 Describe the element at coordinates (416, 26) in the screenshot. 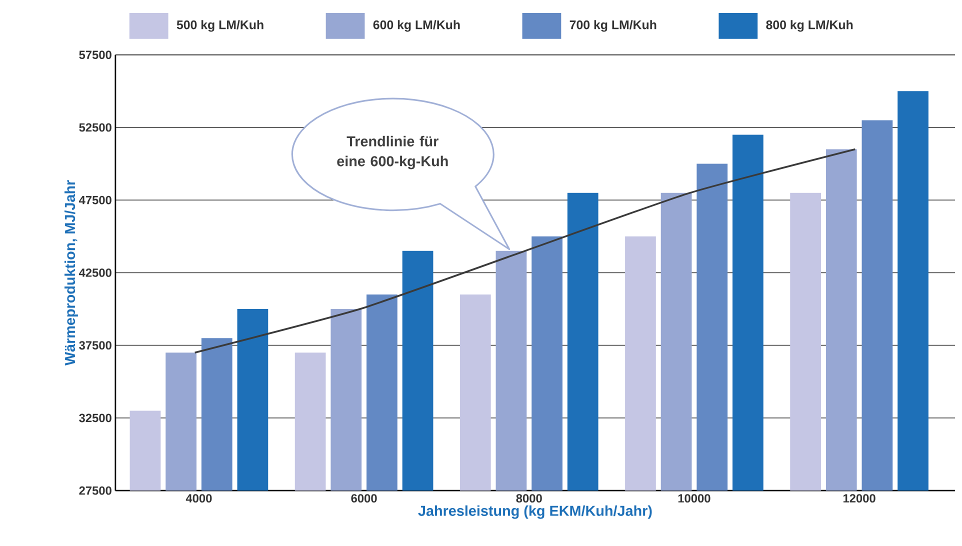

I see `legend-label: 600 kg LM/Kuh` at that location.